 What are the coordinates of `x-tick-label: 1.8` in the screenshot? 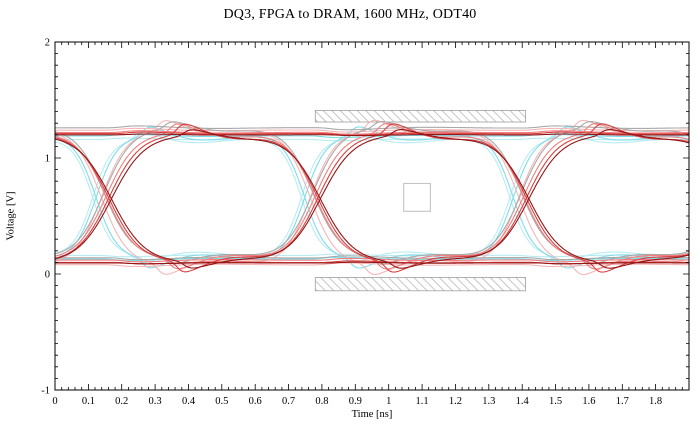 It's located at (655, 401).